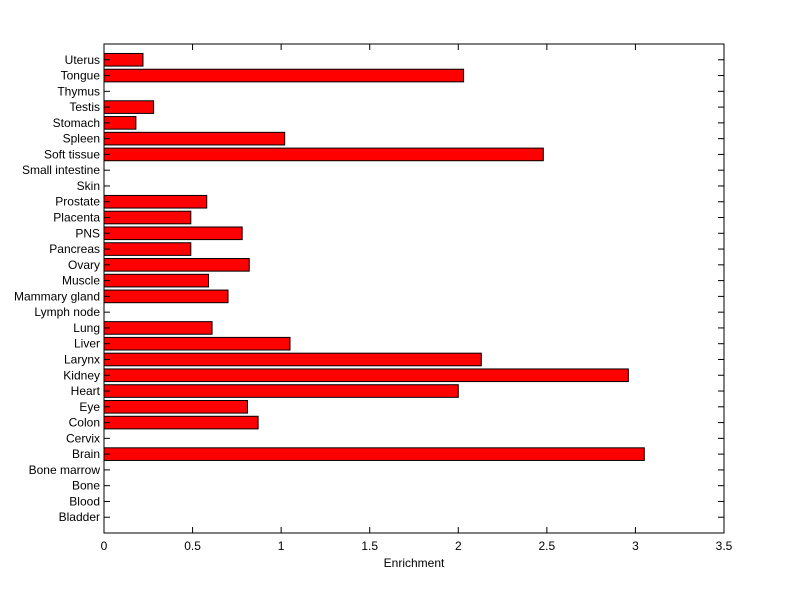  Describe the element at coordinates (173, 233) in the screenshot. I see `bar-pns` at that location.